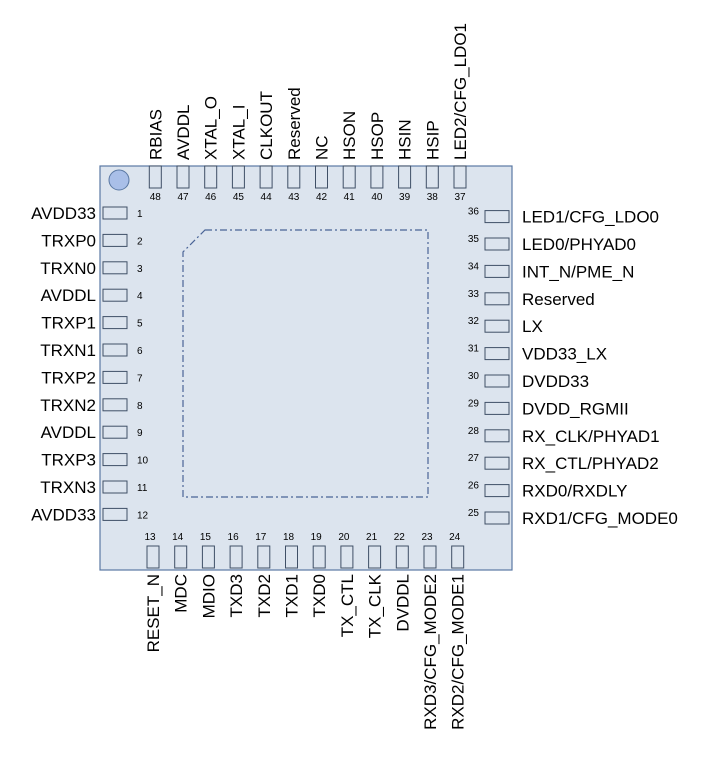  Describe the element at coordinates (474, 458) in the screenshot. I see `pin-27-number: 27` at that location.